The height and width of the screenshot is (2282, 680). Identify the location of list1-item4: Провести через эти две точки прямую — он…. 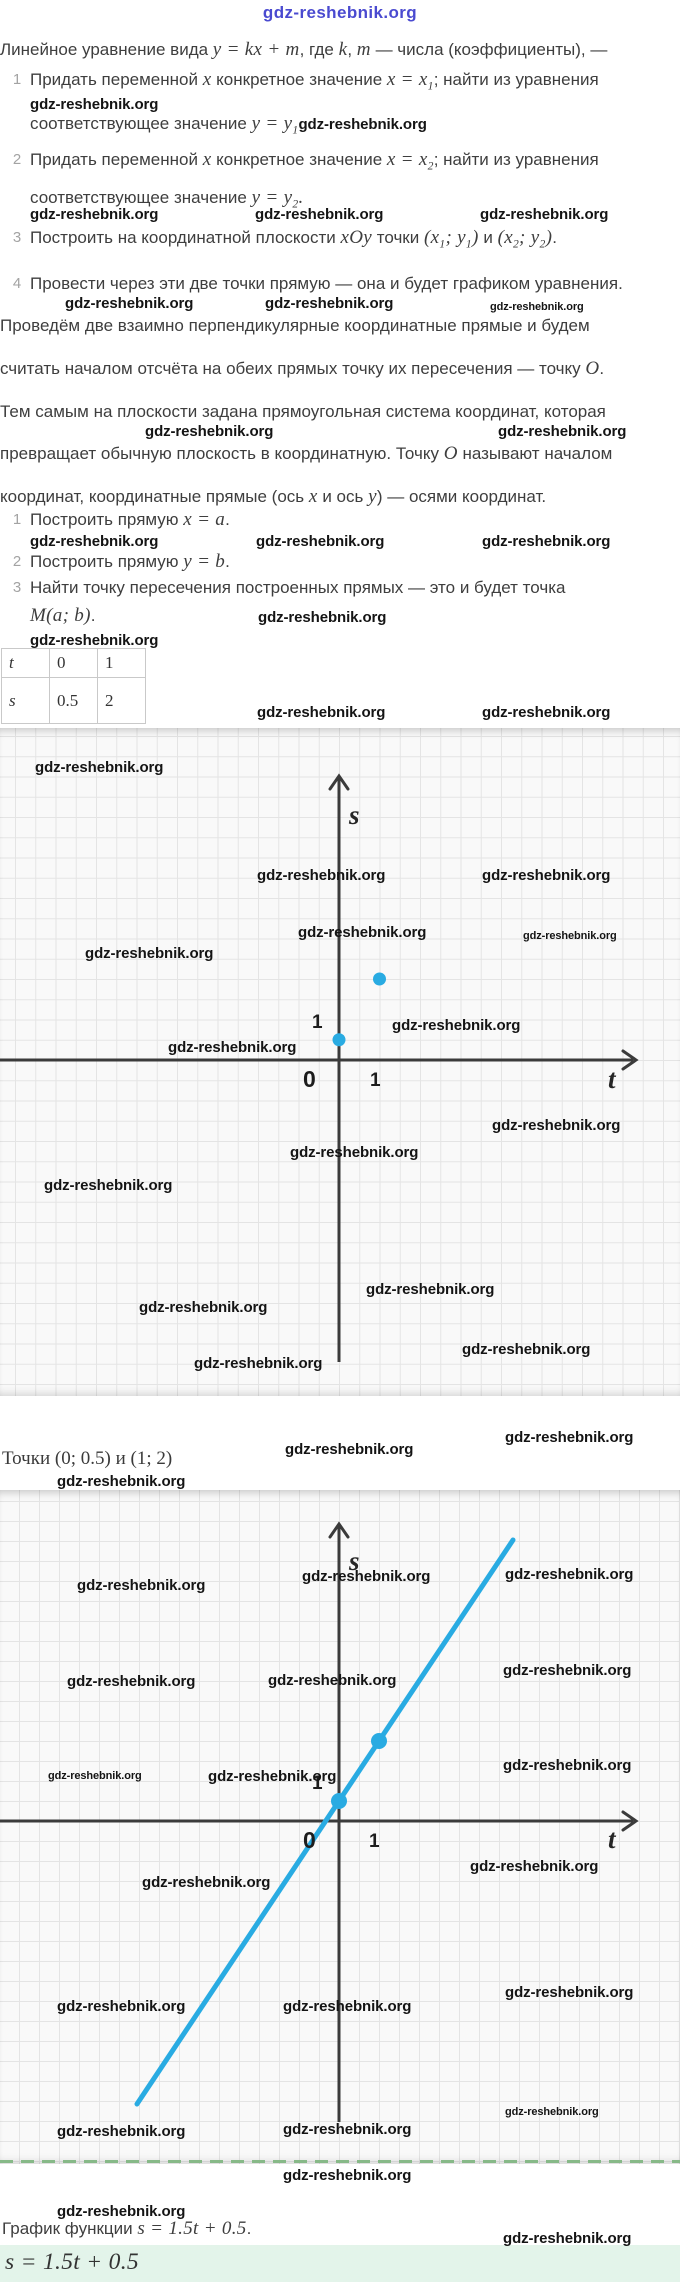
(326, 283).